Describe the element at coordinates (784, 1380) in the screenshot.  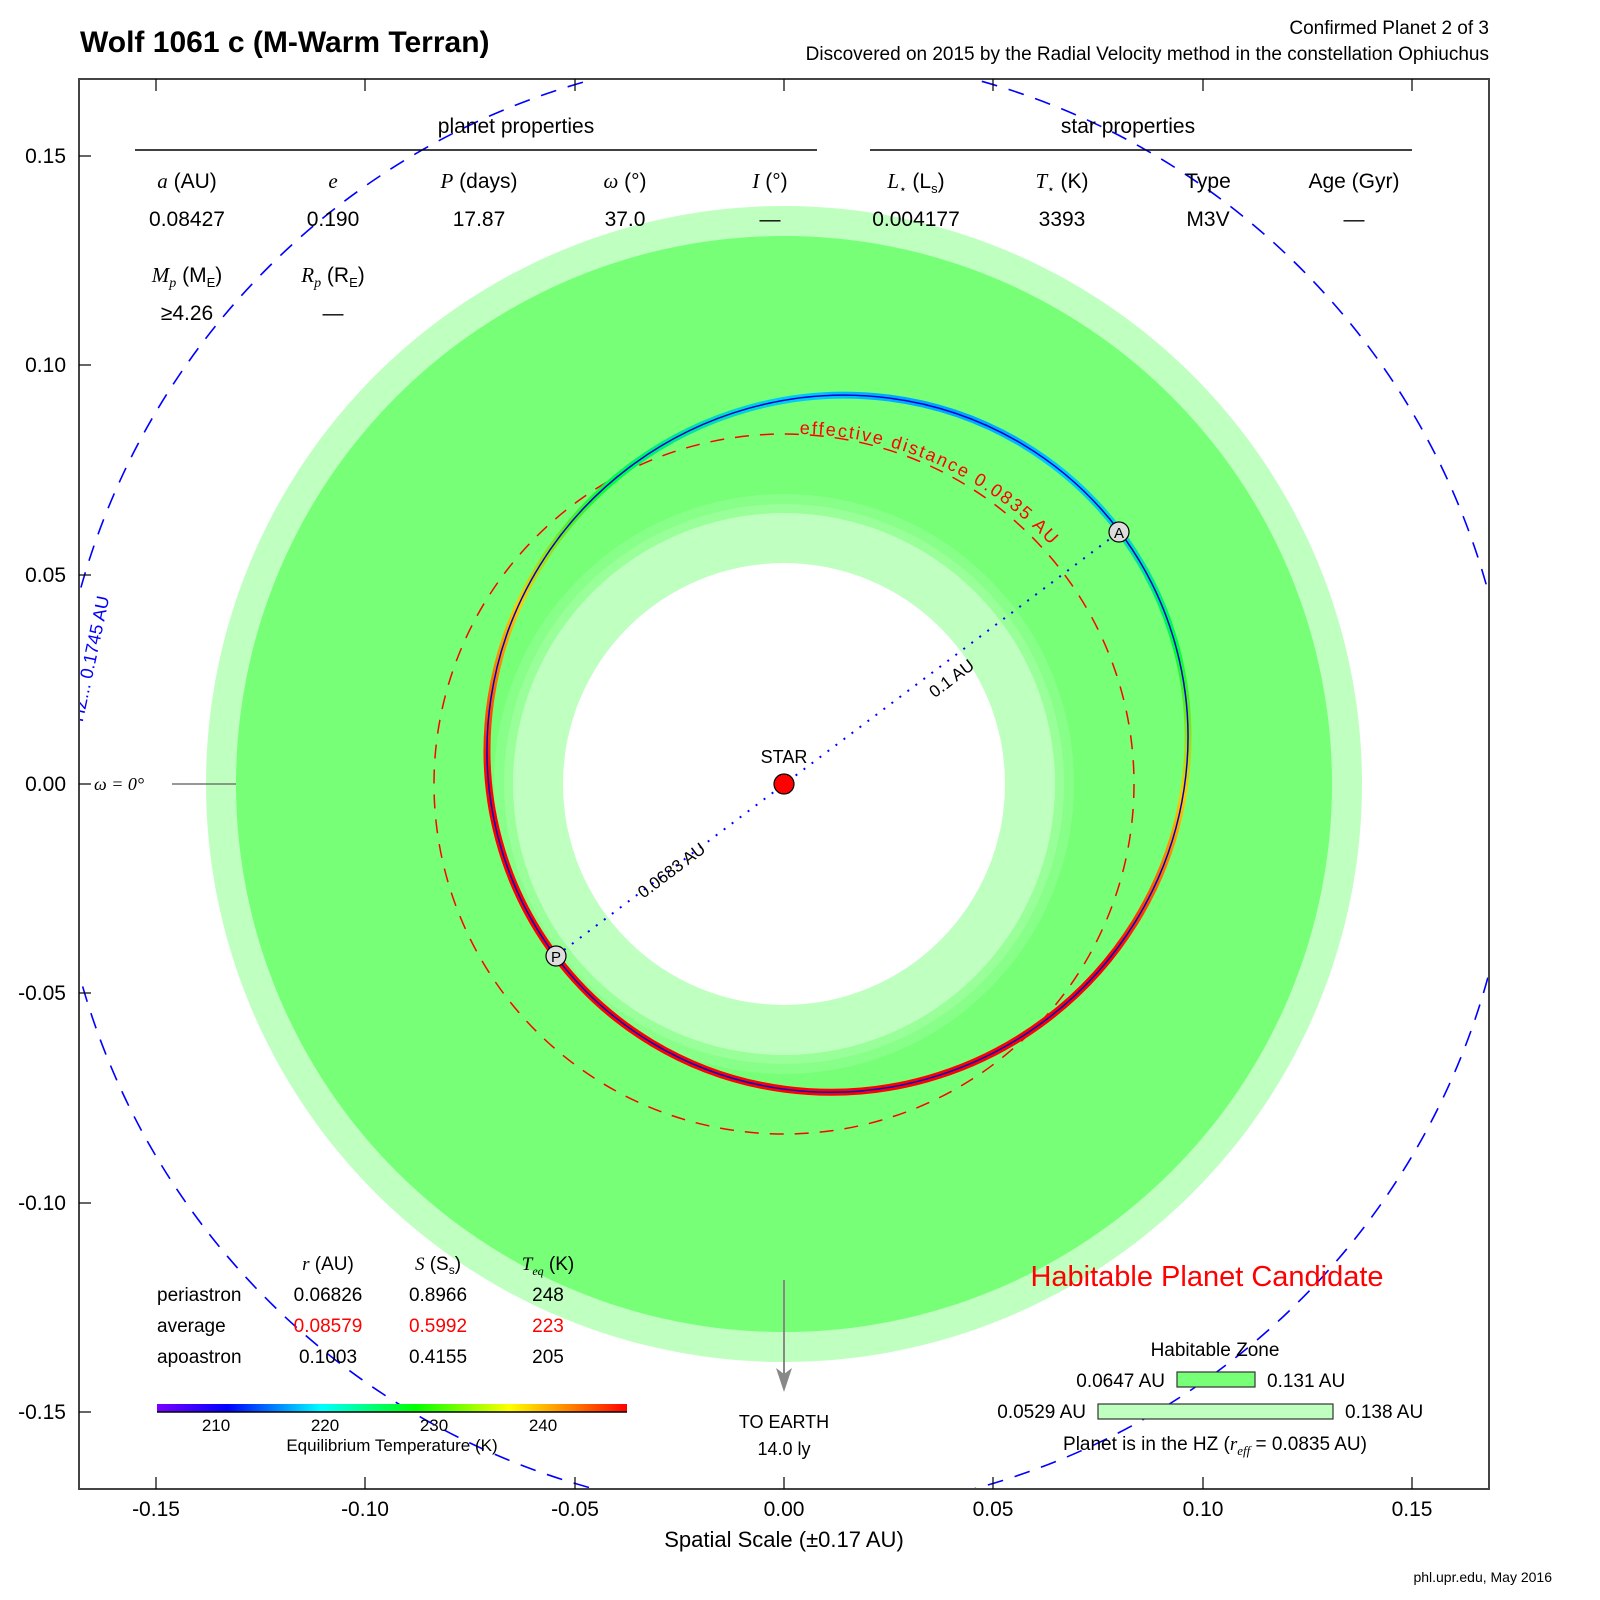
I see `arrow-head-icon` at that location.